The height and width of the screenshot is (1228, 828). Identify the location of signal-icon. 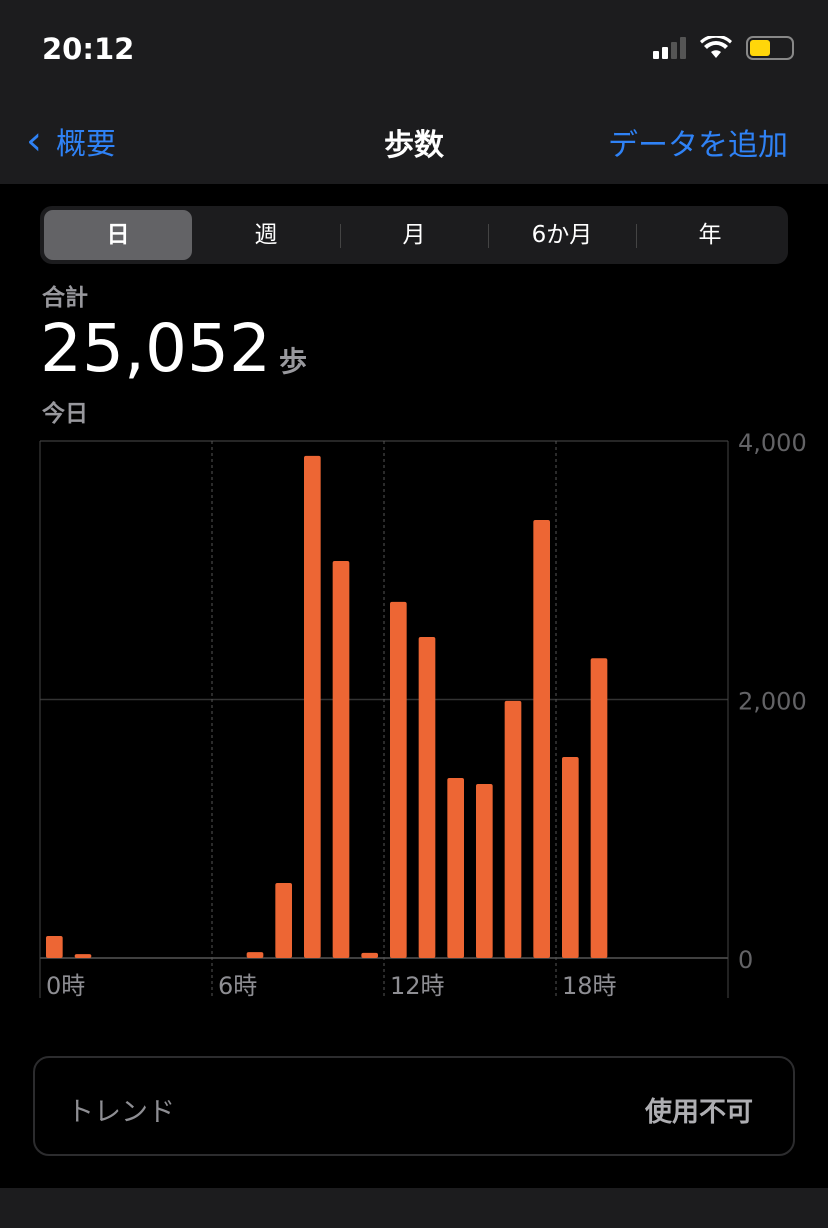
(669, 48).